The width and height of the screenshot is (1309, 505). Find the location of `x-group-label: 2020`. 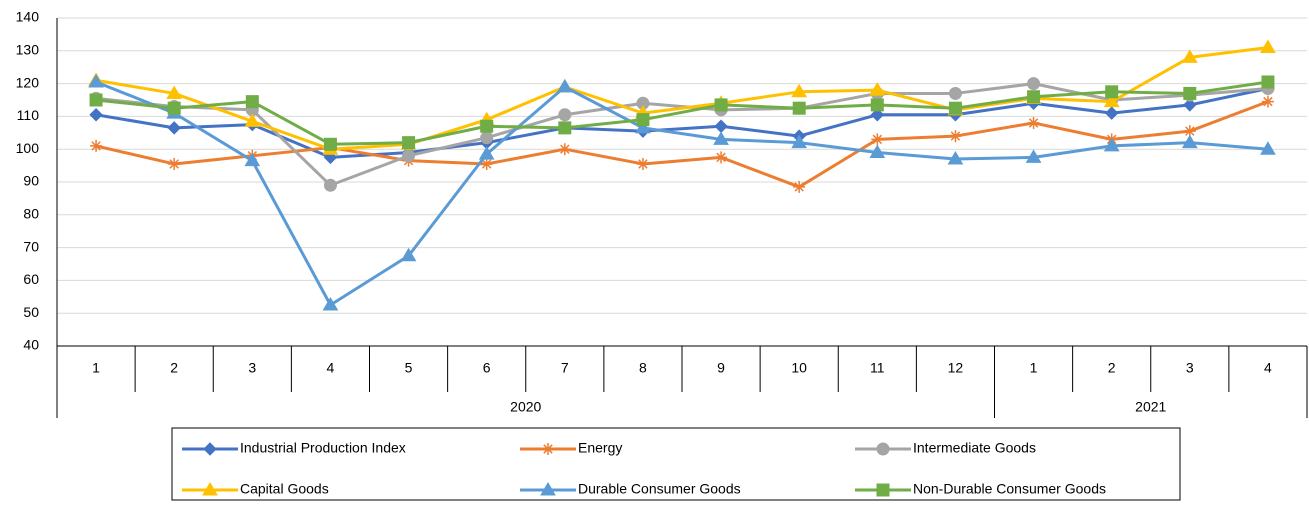

x-group-label: 2020 is located at coordinates (525, 407).